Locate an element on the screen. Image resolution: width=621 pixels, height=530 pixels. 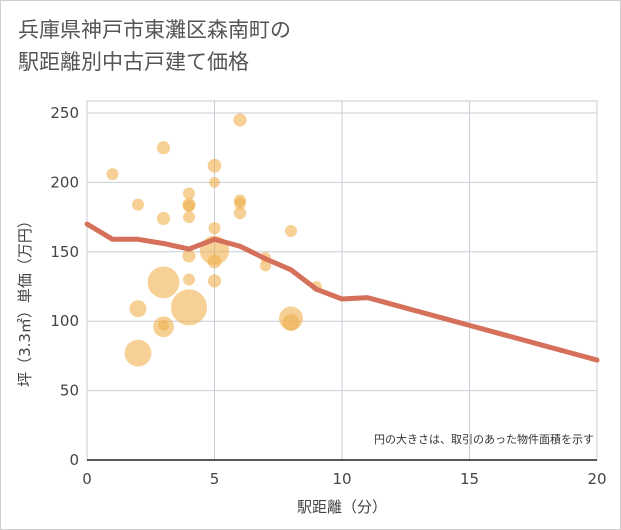
x-tick-label: 20 is located at coordinates (596, 479).